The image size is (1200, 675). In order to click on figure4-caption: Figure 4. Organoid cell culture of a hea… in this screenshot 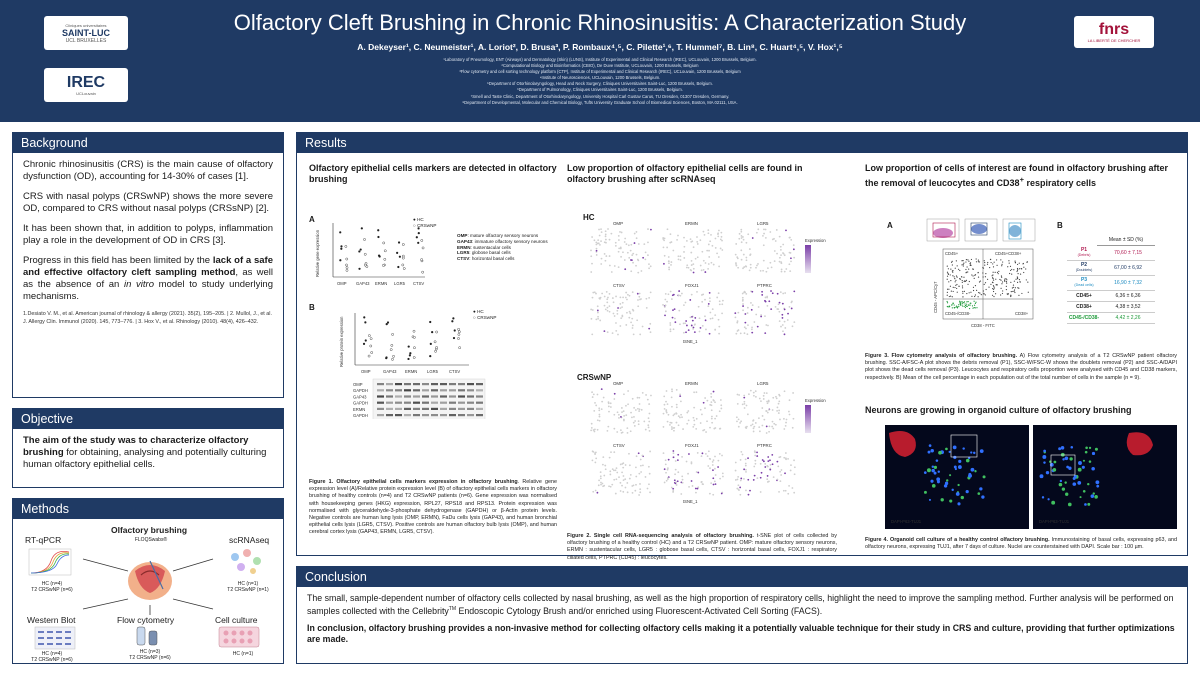, I will do `click(1021, 544)`.